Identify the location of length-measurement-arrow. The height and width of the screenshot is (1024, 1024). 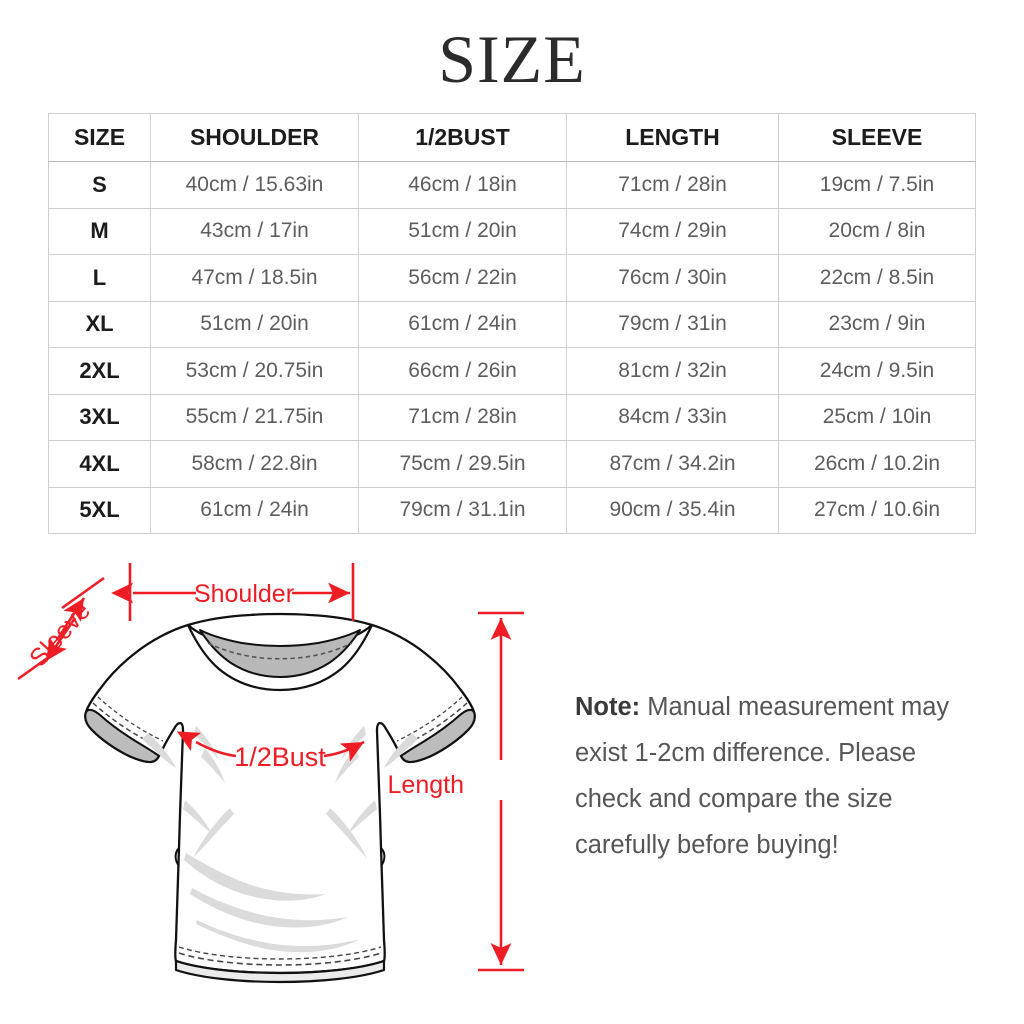
(501, 791).